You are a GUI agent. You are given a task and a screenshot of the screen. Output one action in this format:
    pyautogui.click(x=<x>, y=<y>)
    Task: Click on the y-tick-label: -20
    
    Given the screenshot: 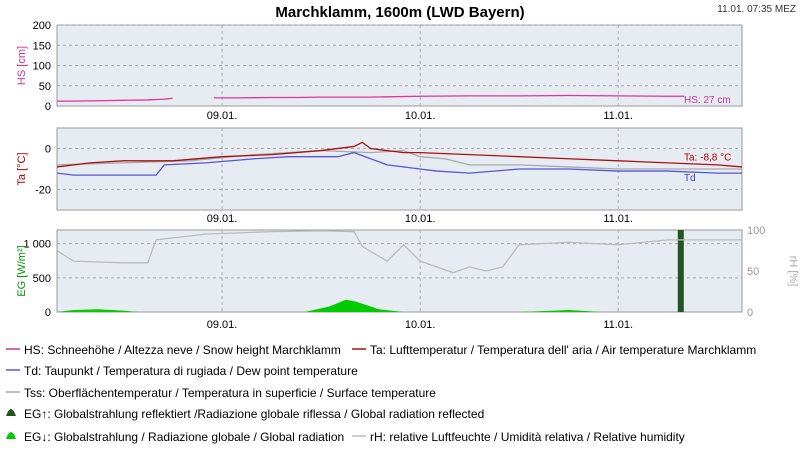 What is the action you would take?
    pyautogui.click(x=43, y=191)
    